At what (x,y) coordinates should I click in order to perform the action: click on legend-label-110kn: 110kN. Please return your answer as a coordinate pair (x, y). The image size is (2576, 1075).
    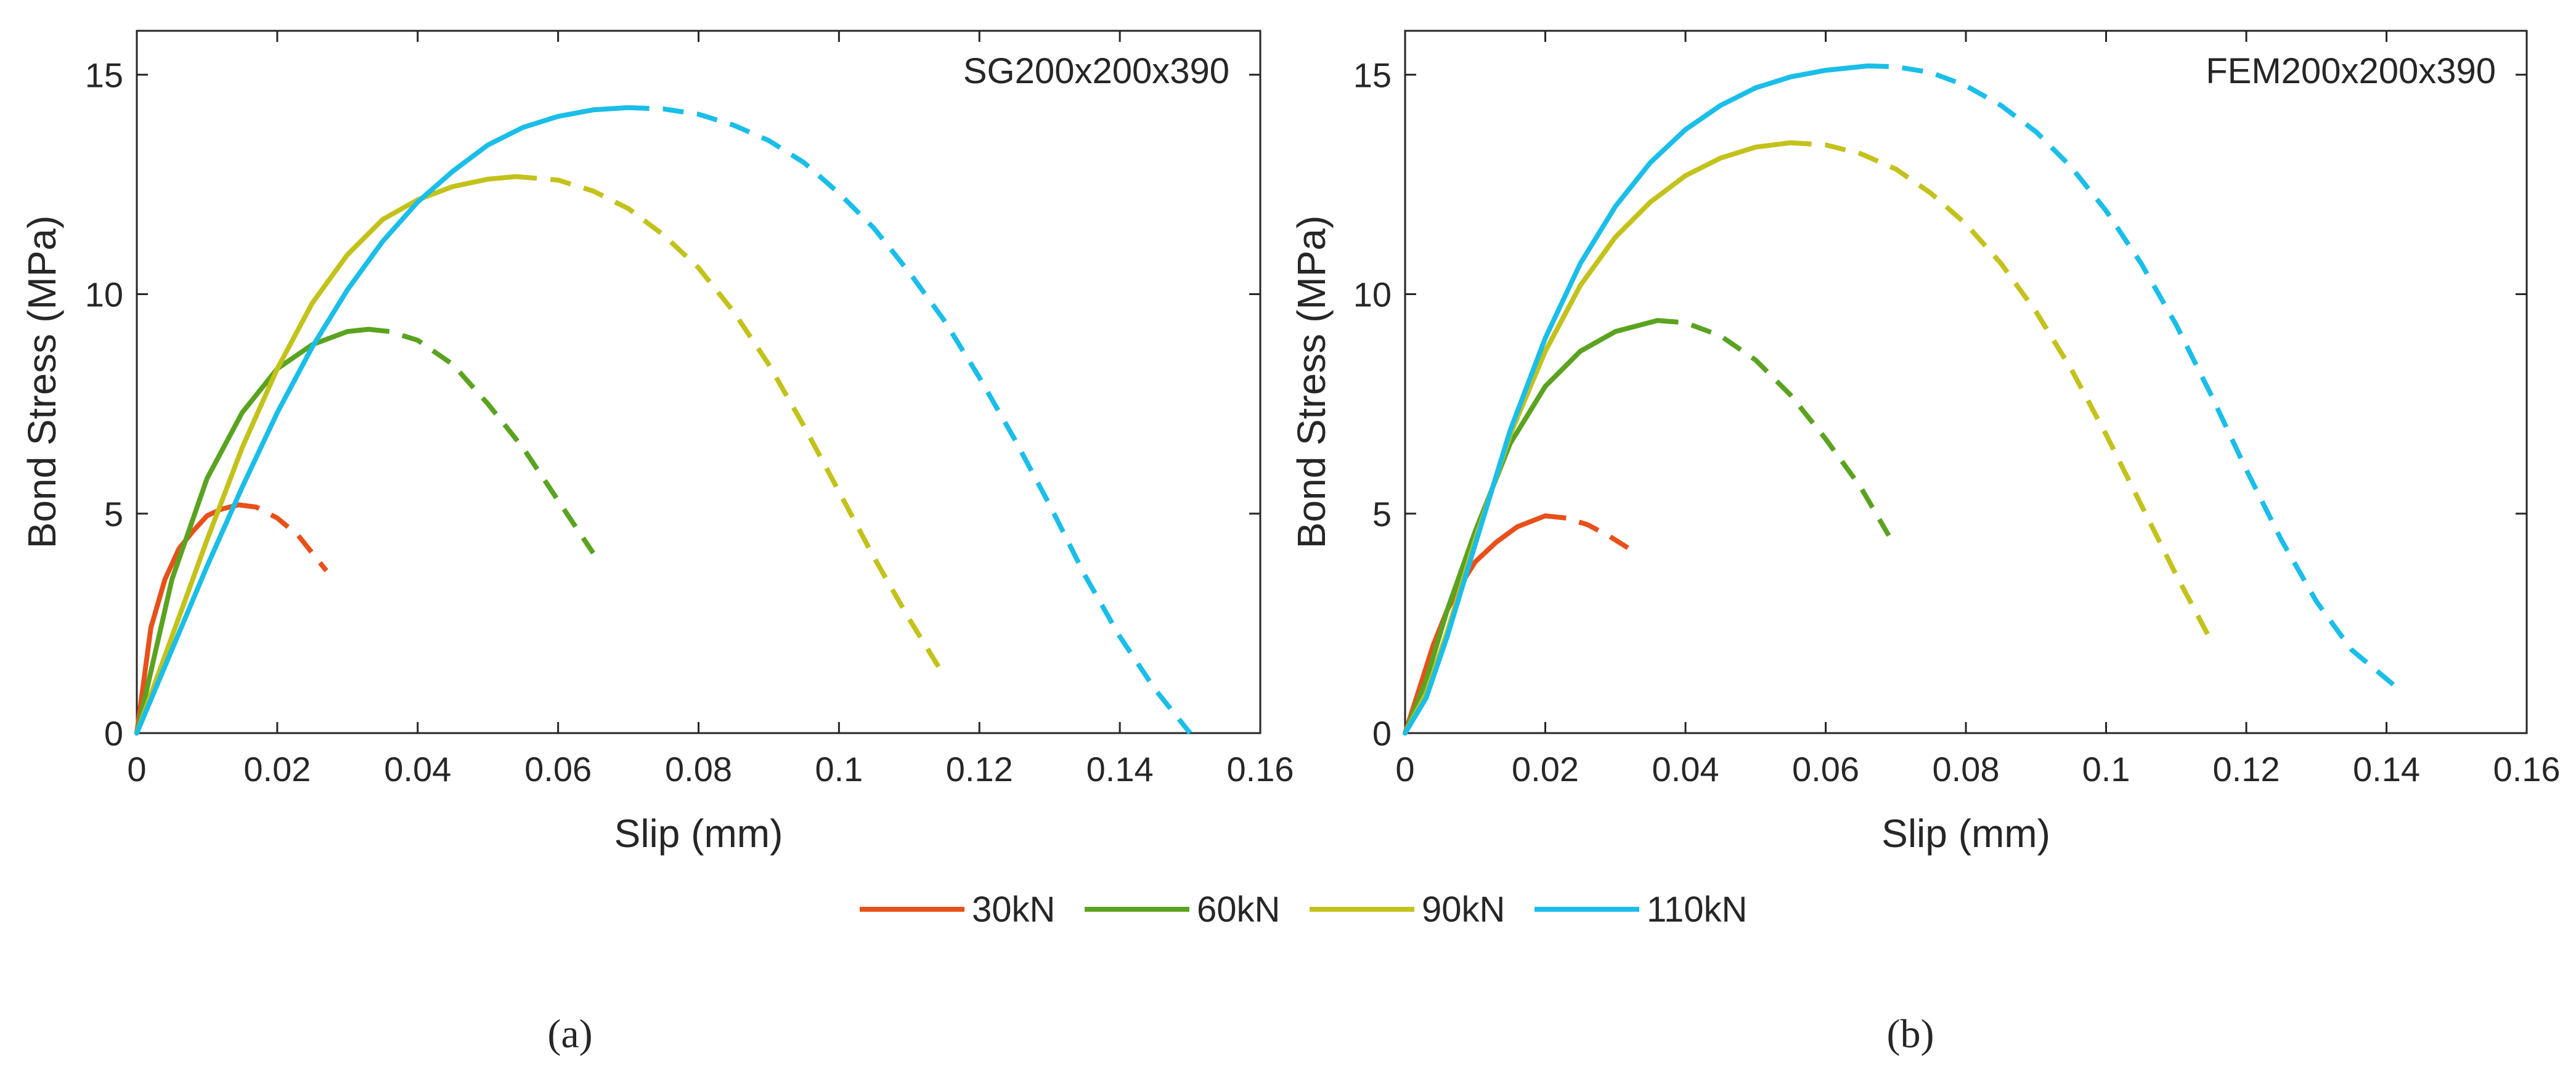
    Looking at the image, I should click on (1697, 910).